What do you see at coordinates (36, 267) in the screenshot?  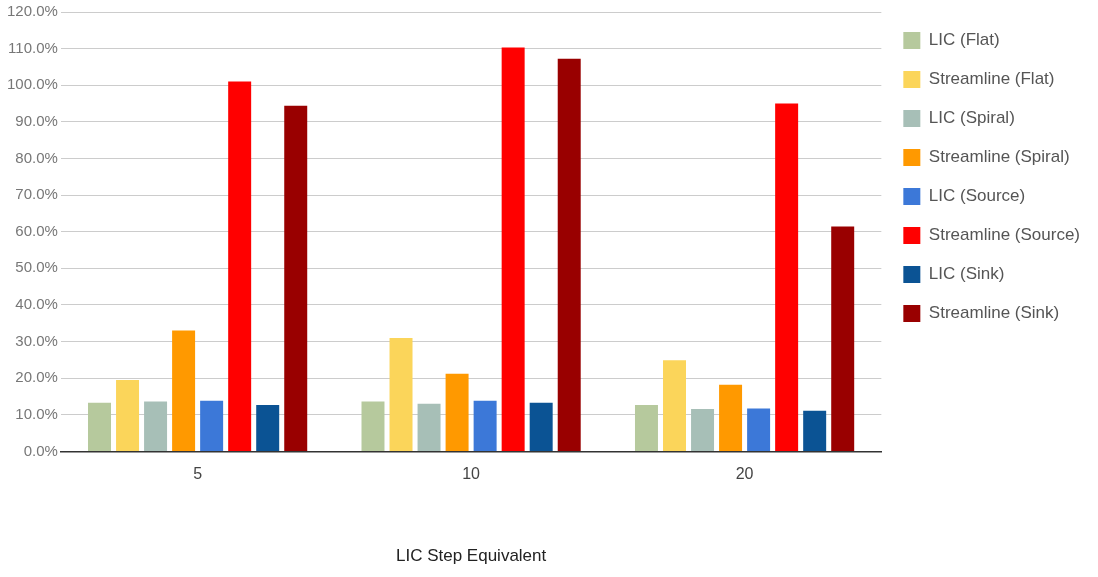 I see `y-tick-label: 50.0%` at bounding box center [36, 267].